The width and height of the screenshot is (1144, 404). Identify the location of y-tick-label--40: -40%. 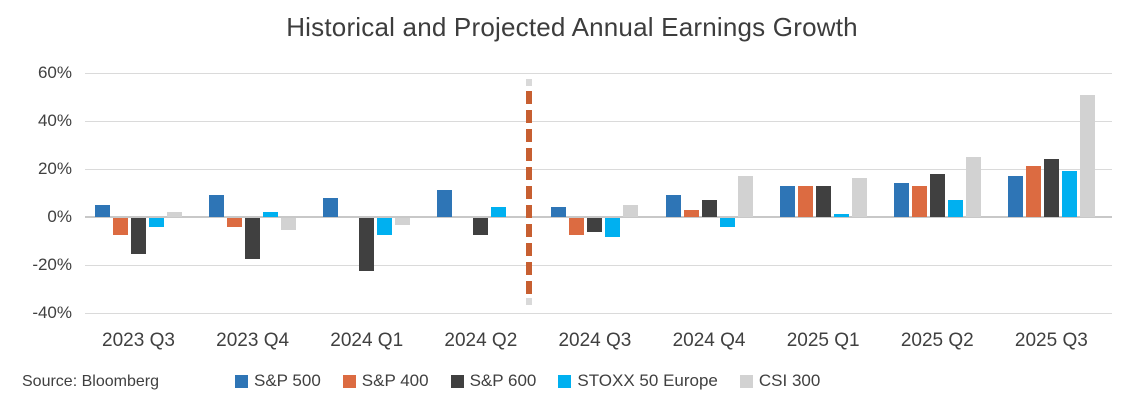
(52, 312).